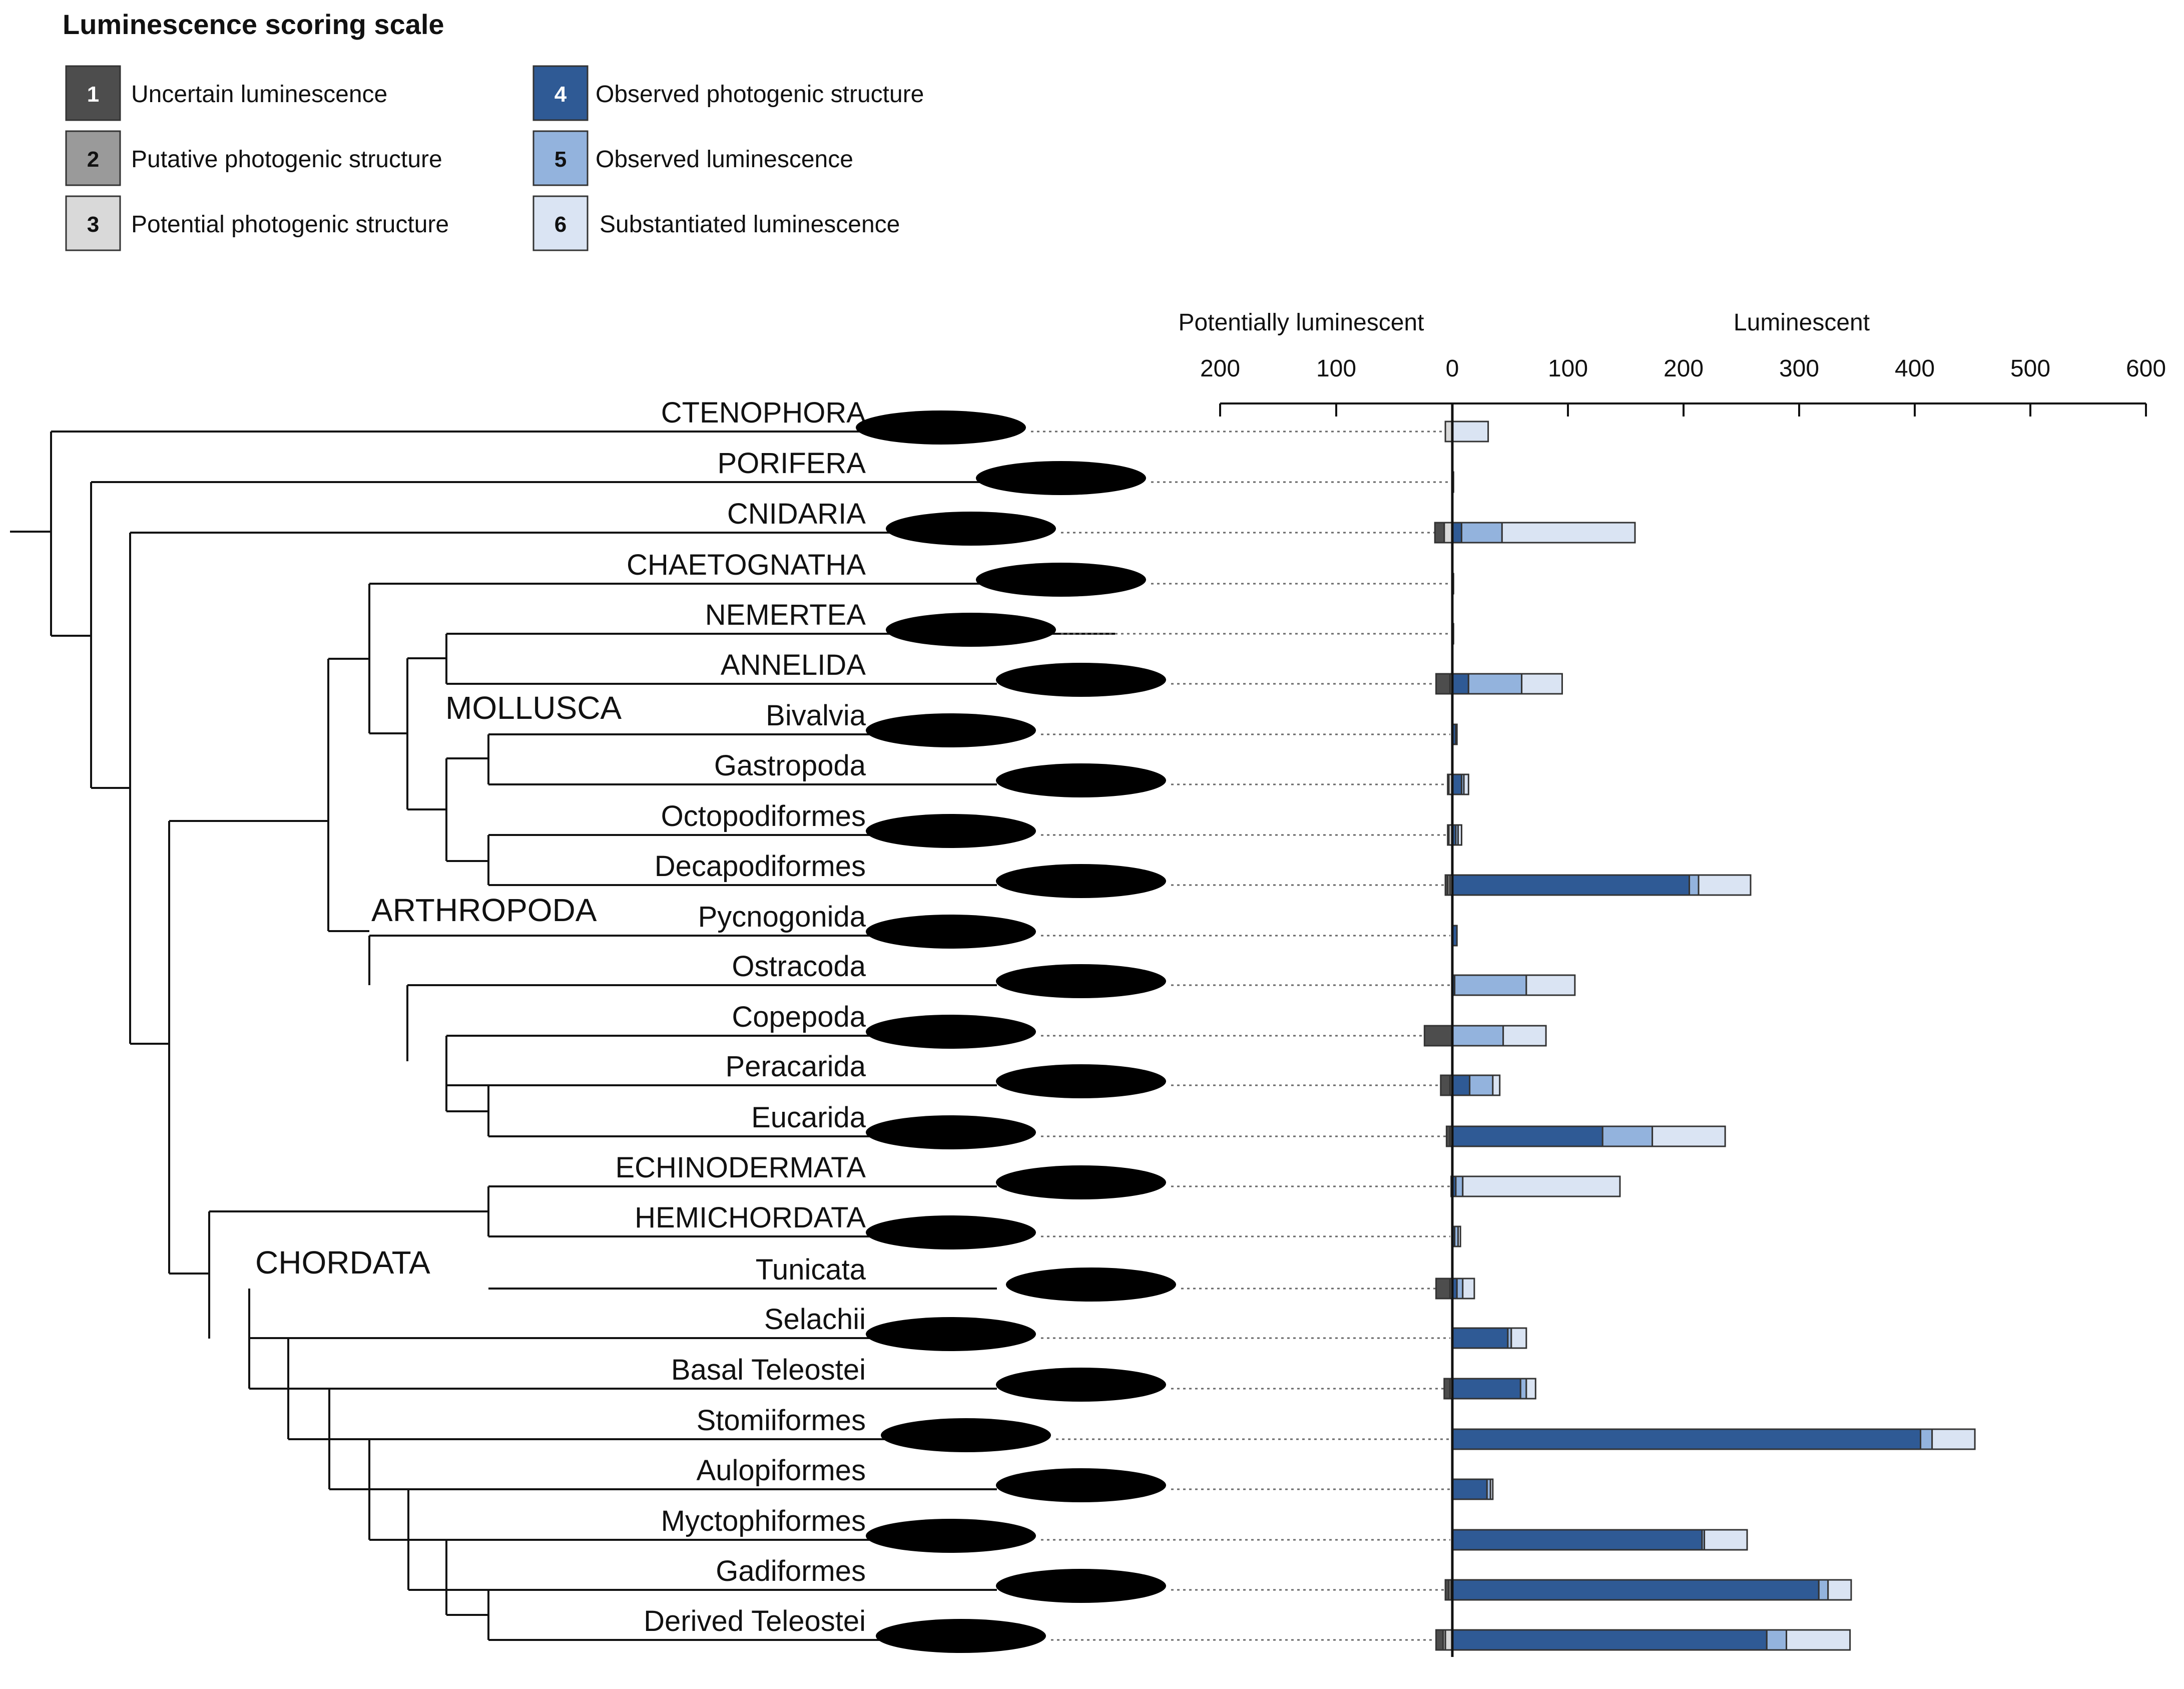  I want to click on legend-title: Luminescence scoring scale, so click(253, 24).